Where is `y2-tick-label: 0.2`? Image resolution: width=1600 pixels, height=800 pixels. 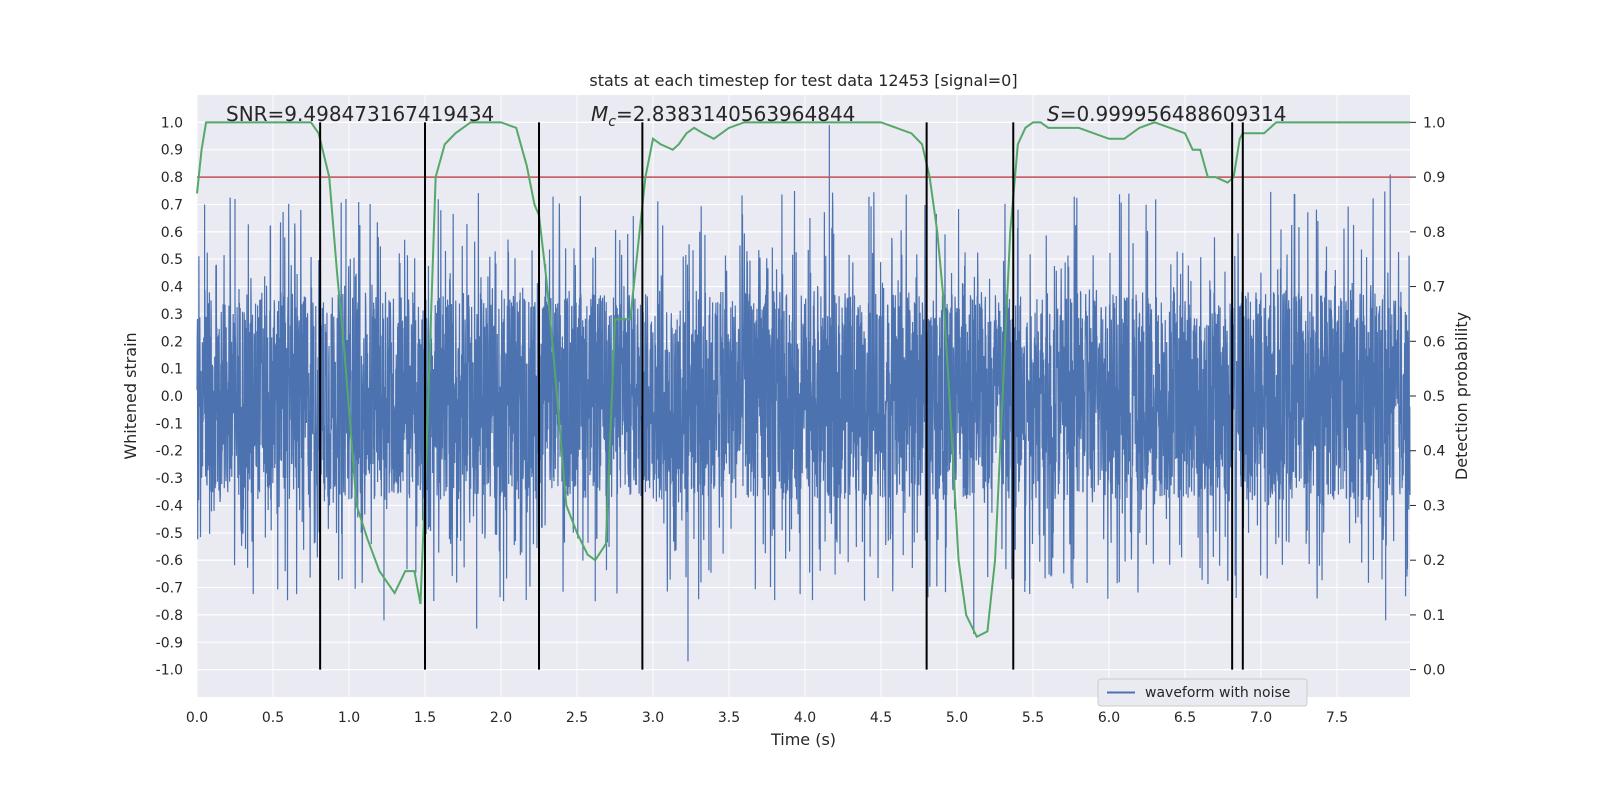 y2-tick-label: 0.2 is located at coordinates (1434, 561).